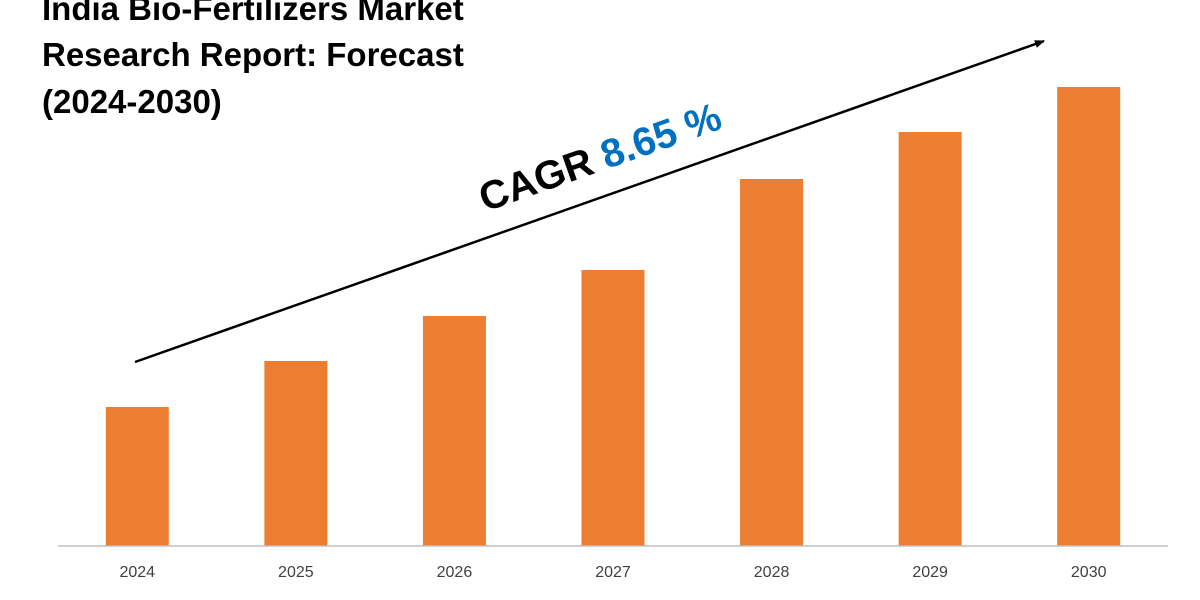 This screenshot has height=600, width=1200. I want to click on bar-2024, so click(137, 476).